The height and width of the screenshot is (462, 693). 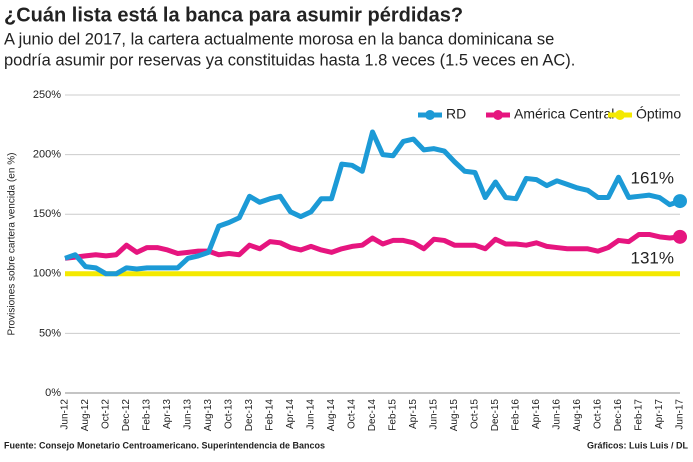 I want to click on annotation: 131%, so click(x=652, y=257).